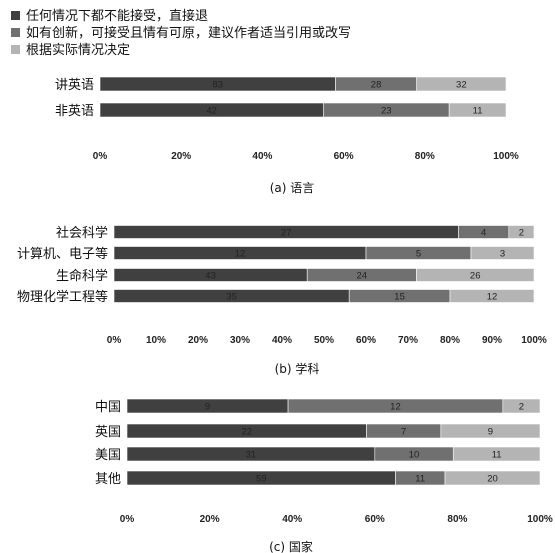  I want to click on data-label: 27, so click(286, 233).